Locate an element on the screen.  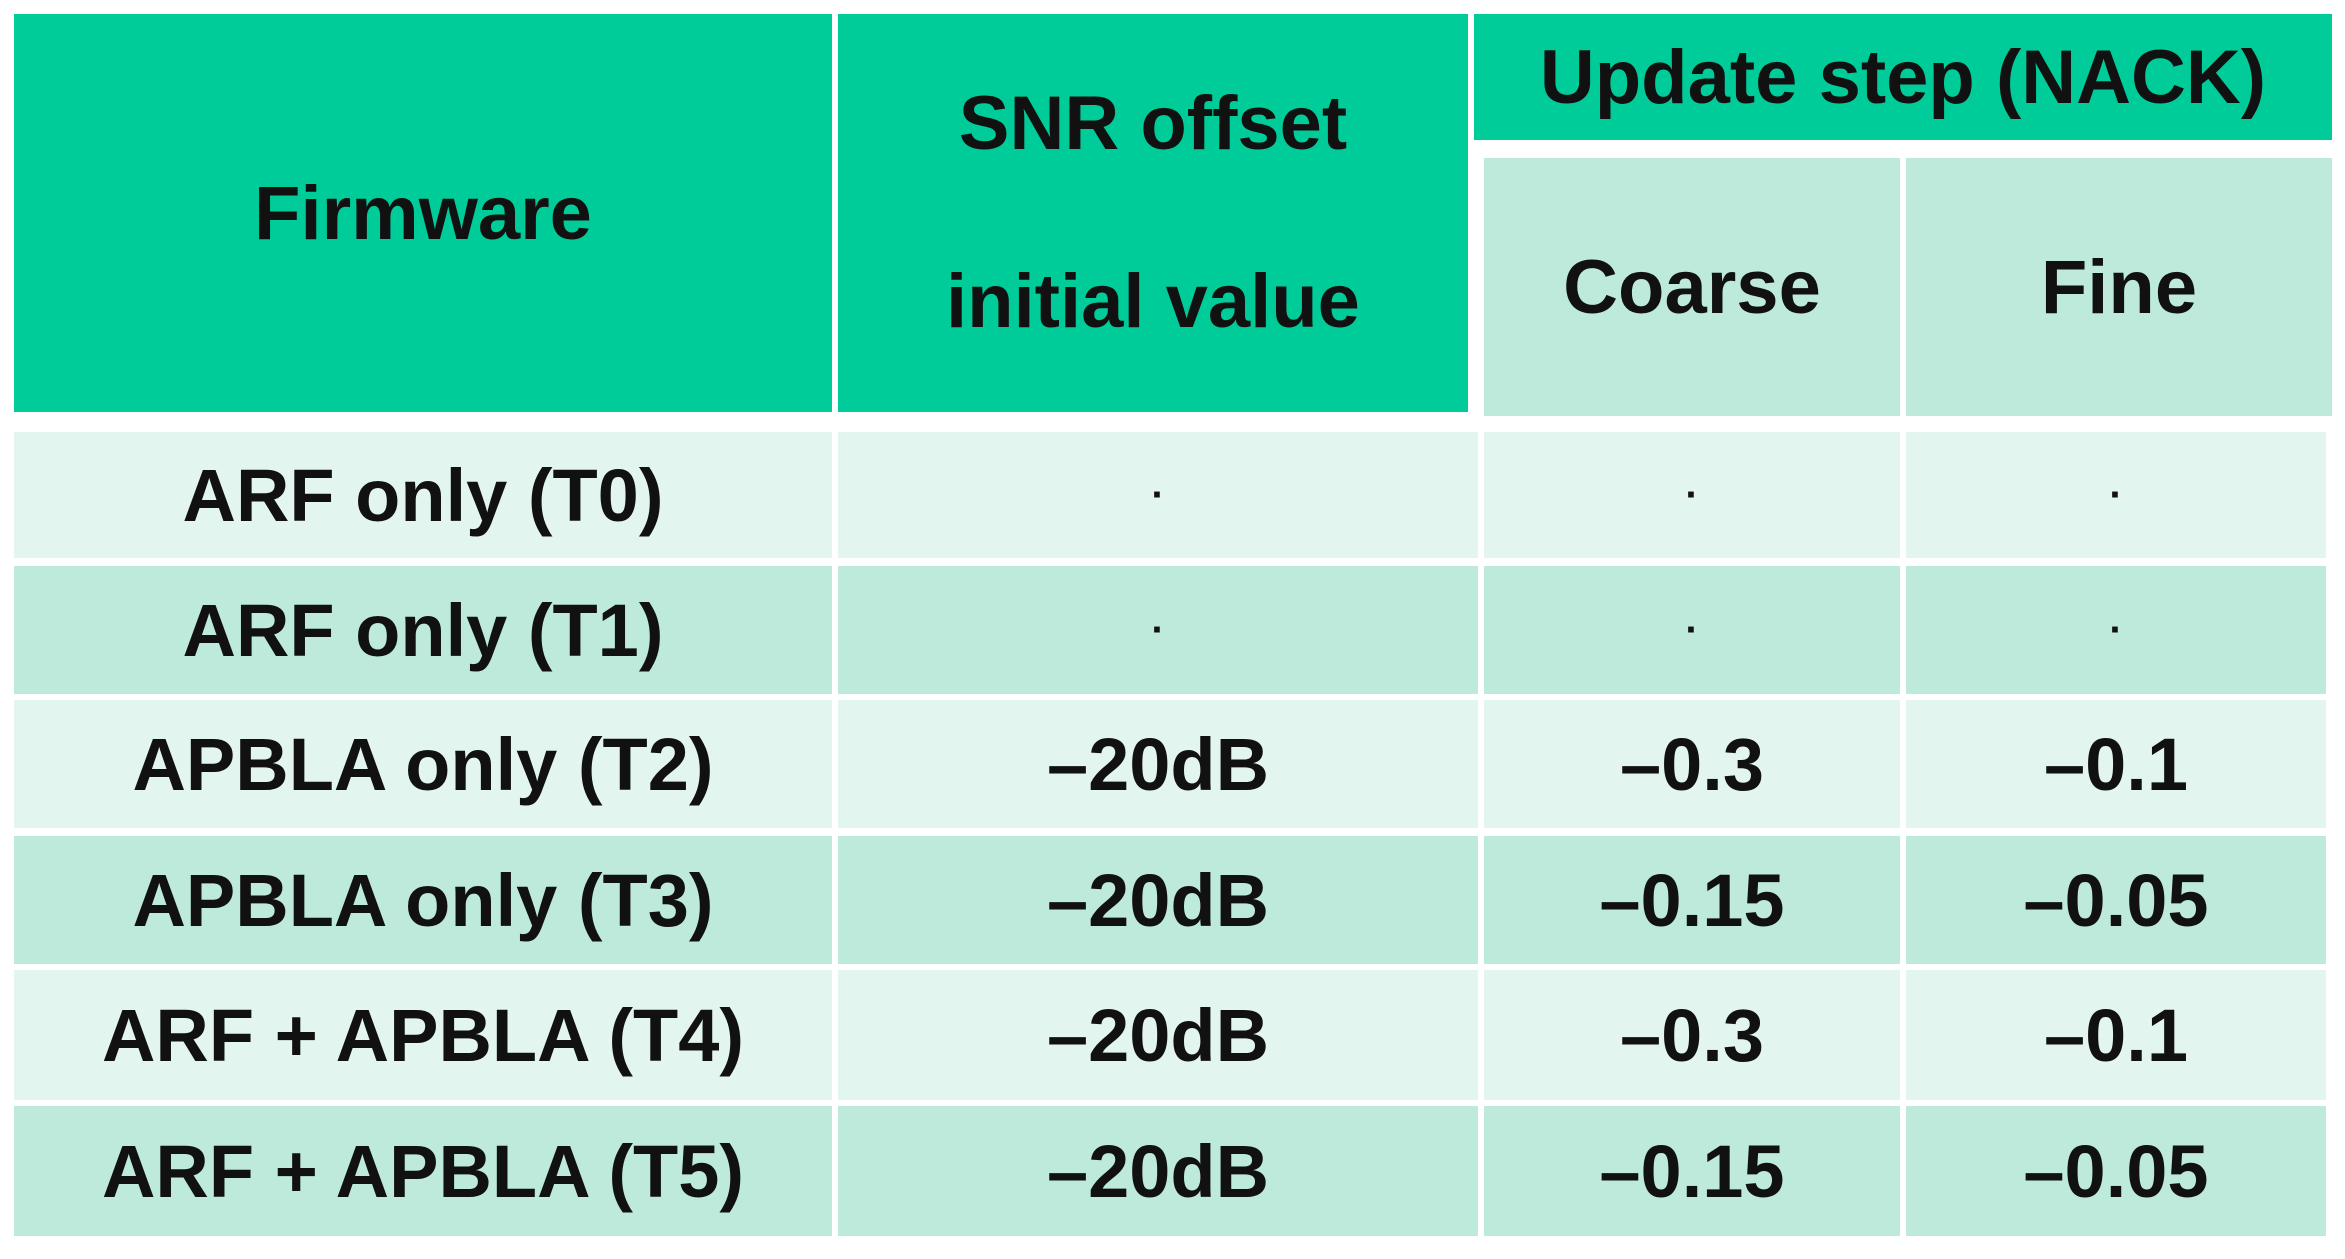
table-cell-value: ARF only (T1) is located at coordinates (423, 630).